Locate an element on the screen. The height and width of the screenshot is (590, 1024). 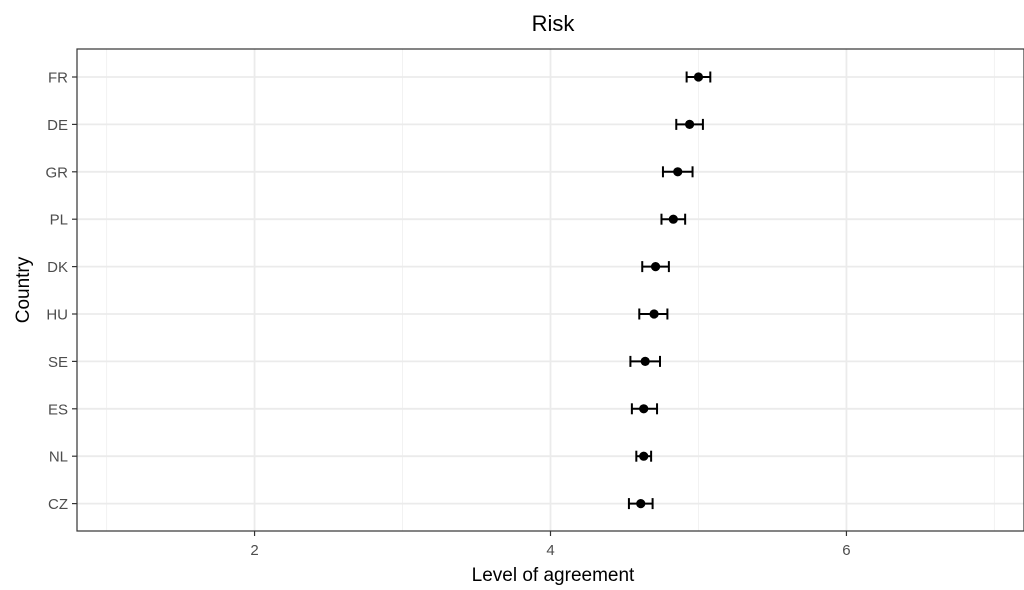
y-tick-label: ES is located at coordinates (58, 409).